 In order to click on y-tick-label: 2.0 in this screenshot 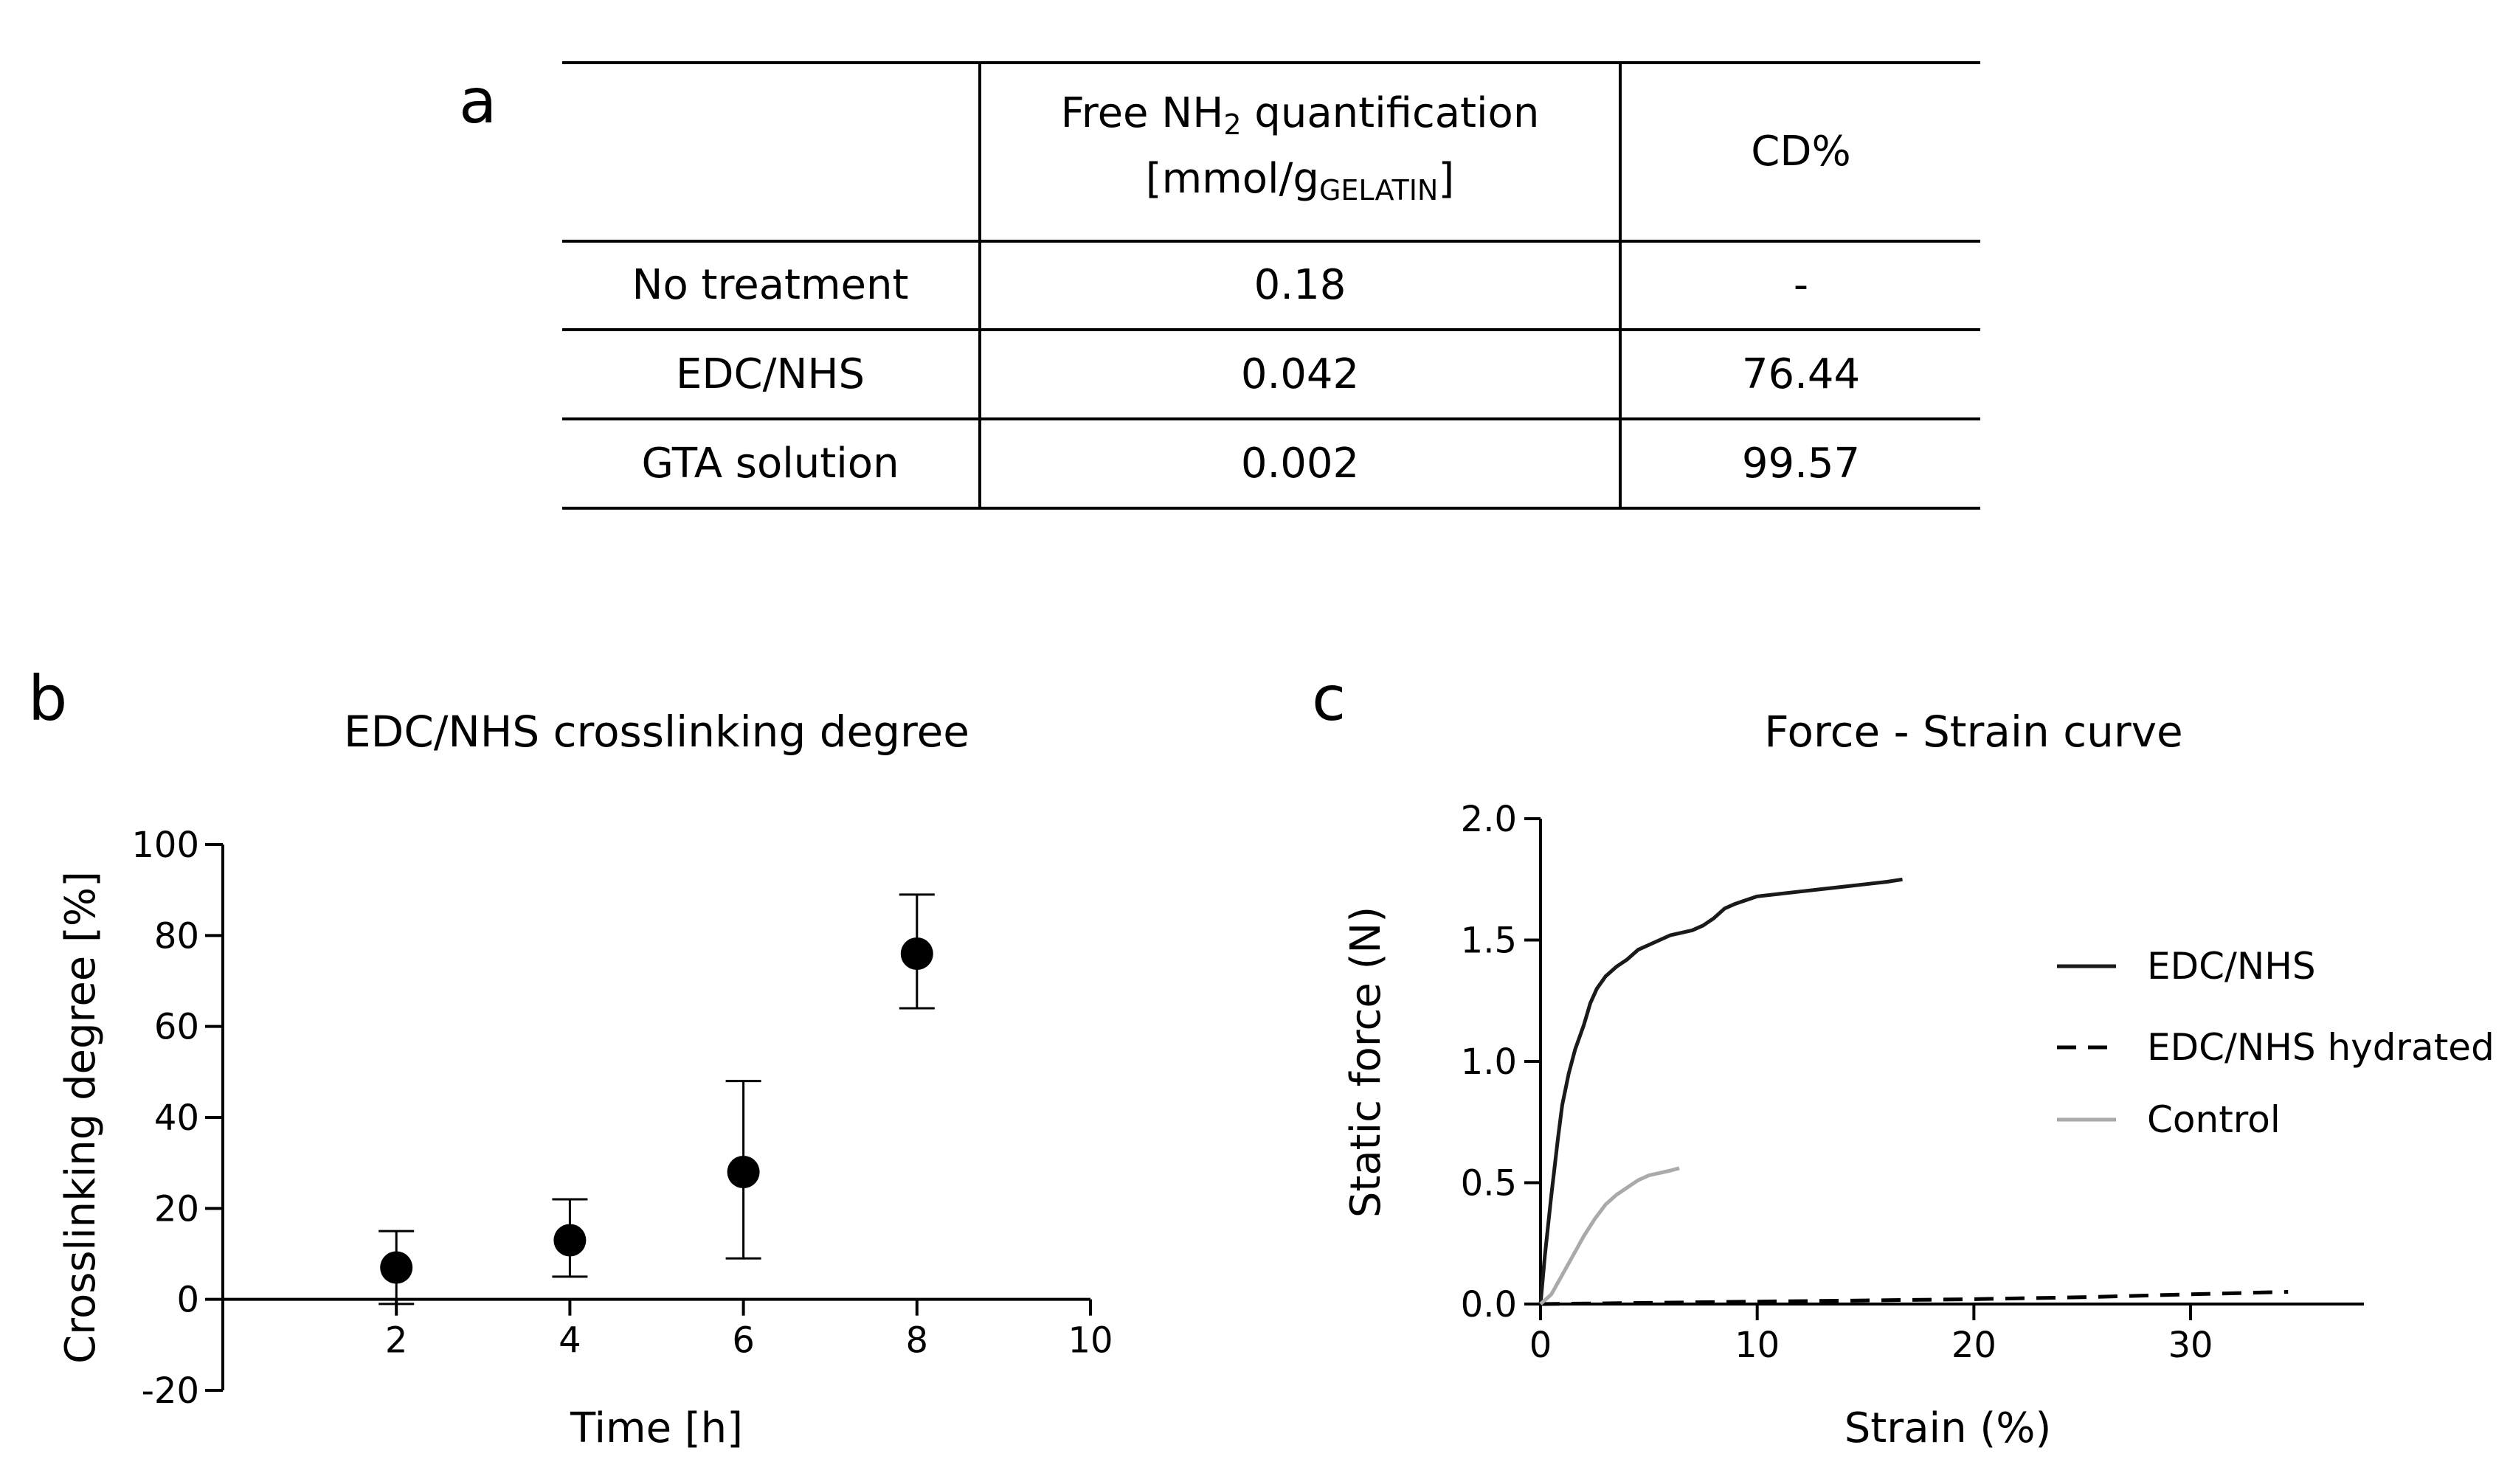, I will do `click(1489, 819)`.